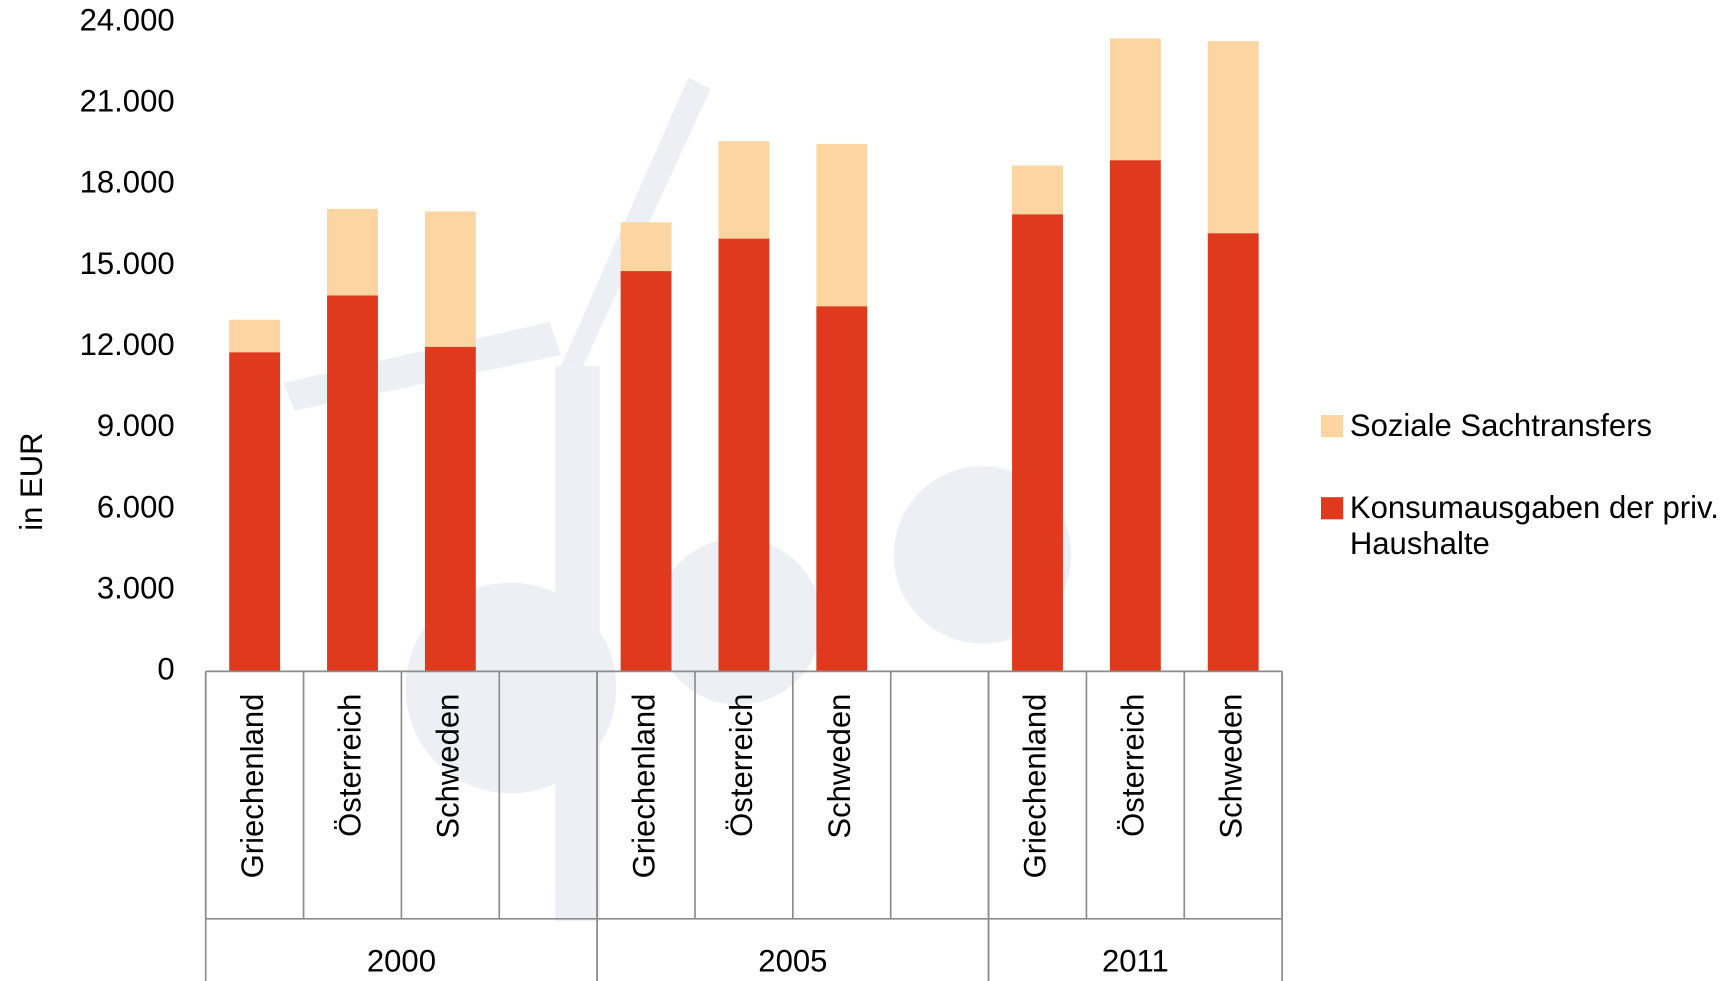  Describe the element at coordinates (792, 960) in the screenshot. I see `group-label: 2005` at that location.